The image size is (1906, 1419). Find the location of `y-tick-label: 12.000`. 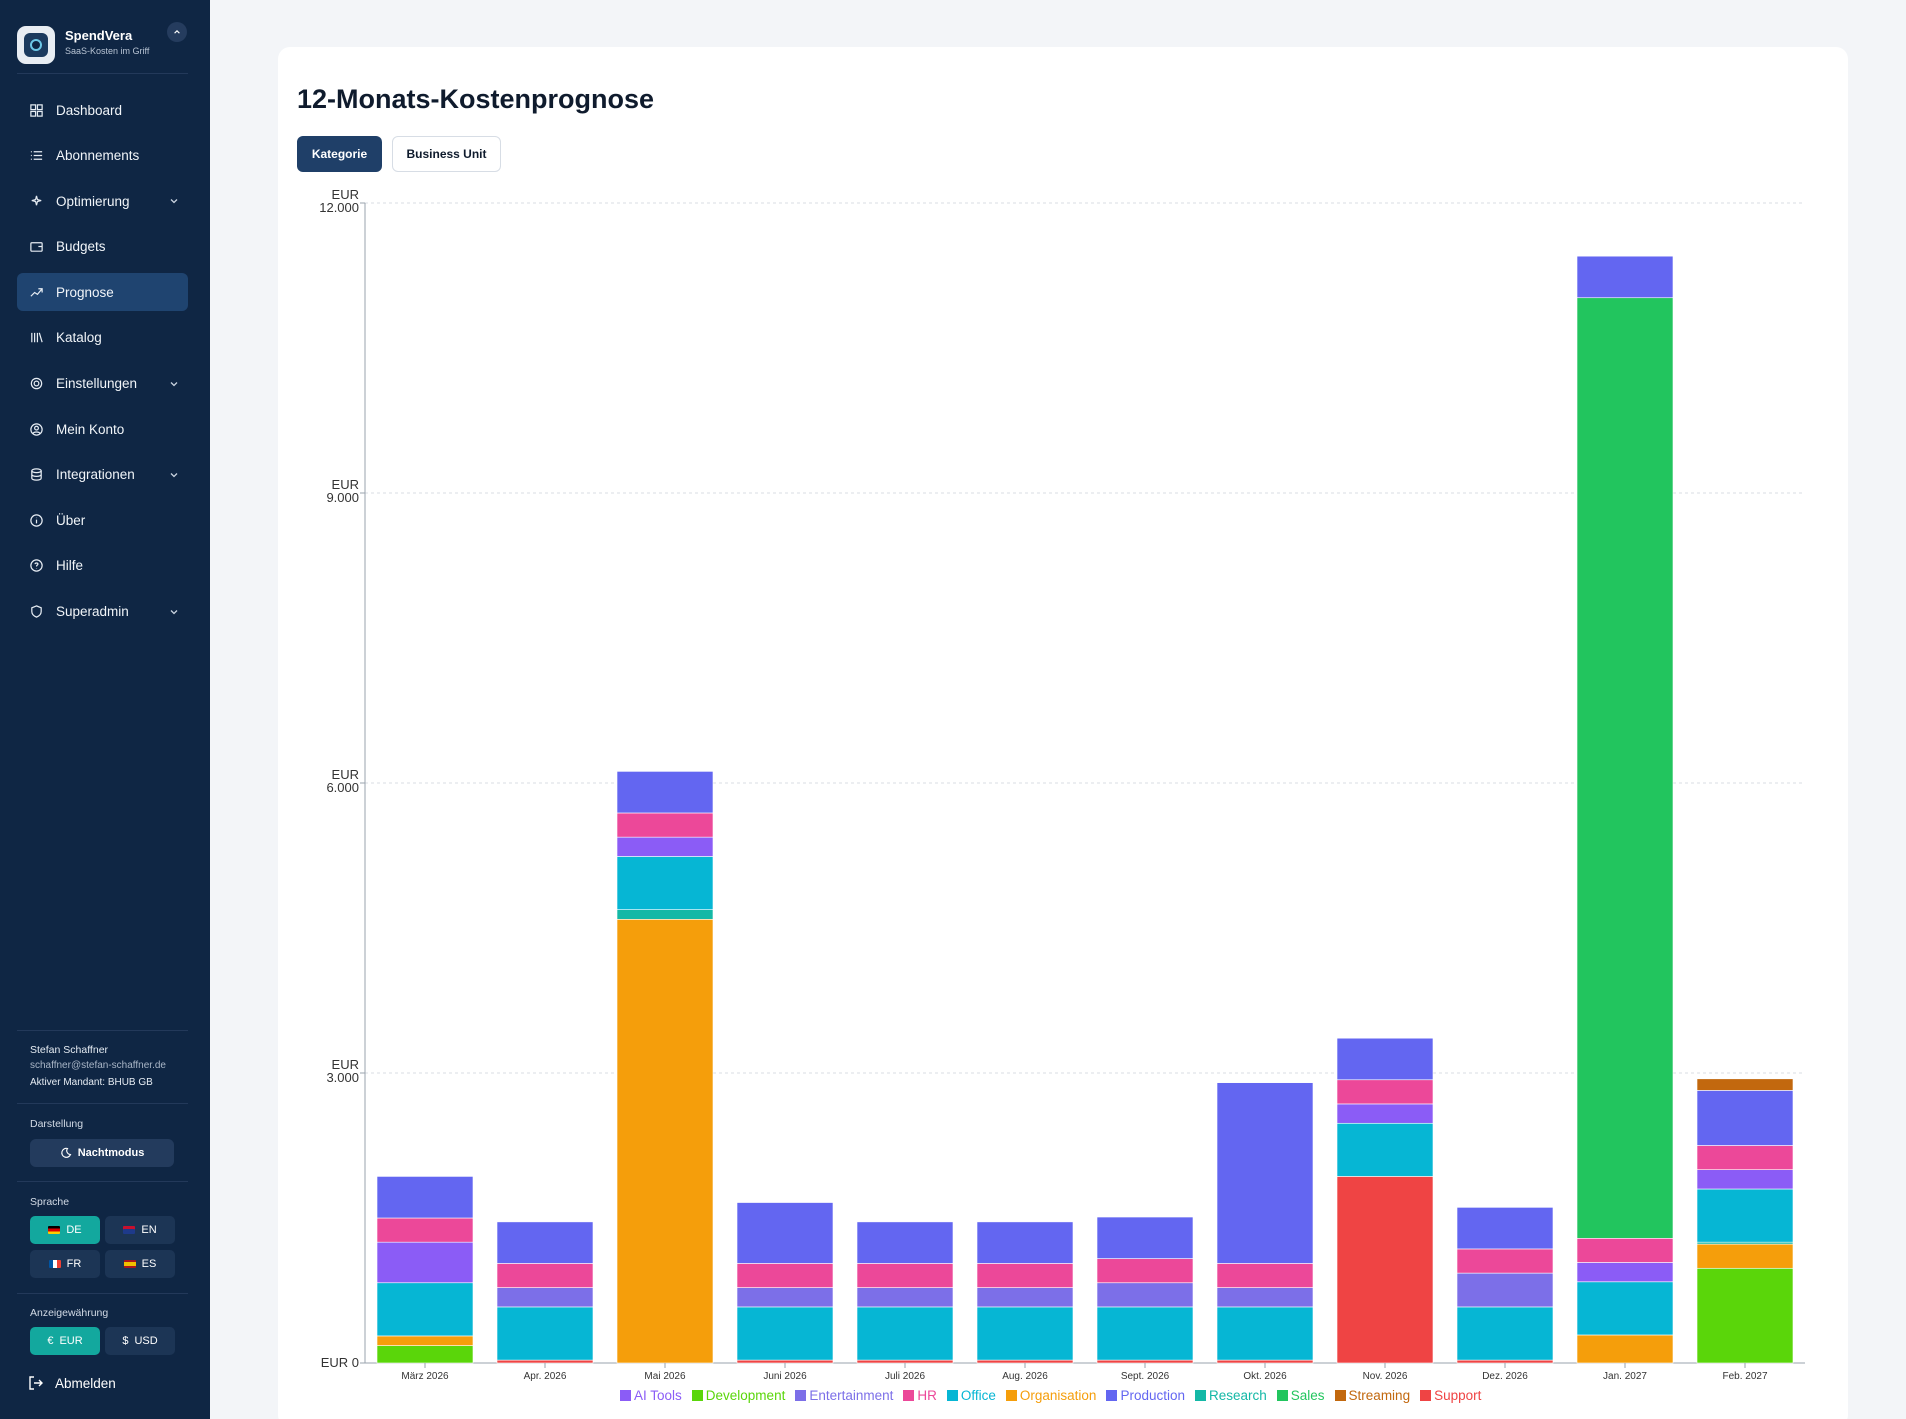

y-tick-label: 12.000 is located at coordinates (339, 207).